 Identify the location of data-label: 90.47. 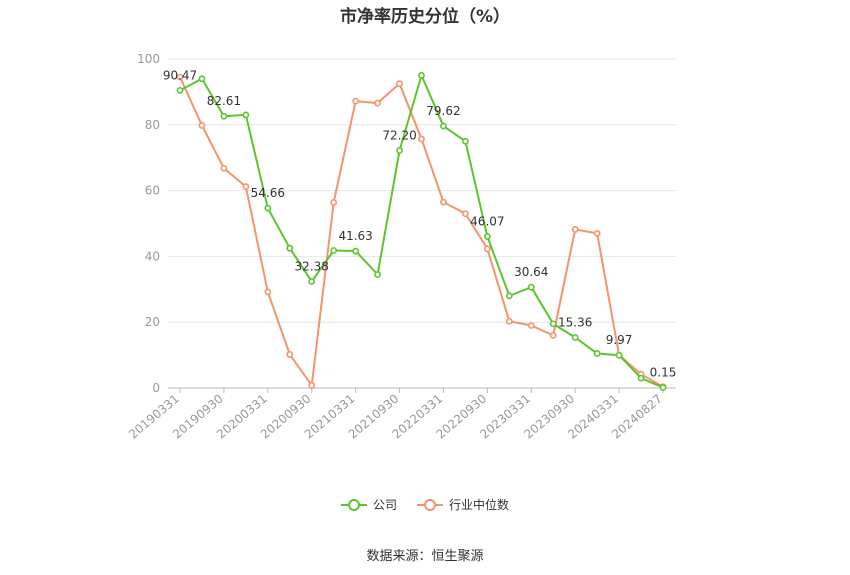
(180, 75).